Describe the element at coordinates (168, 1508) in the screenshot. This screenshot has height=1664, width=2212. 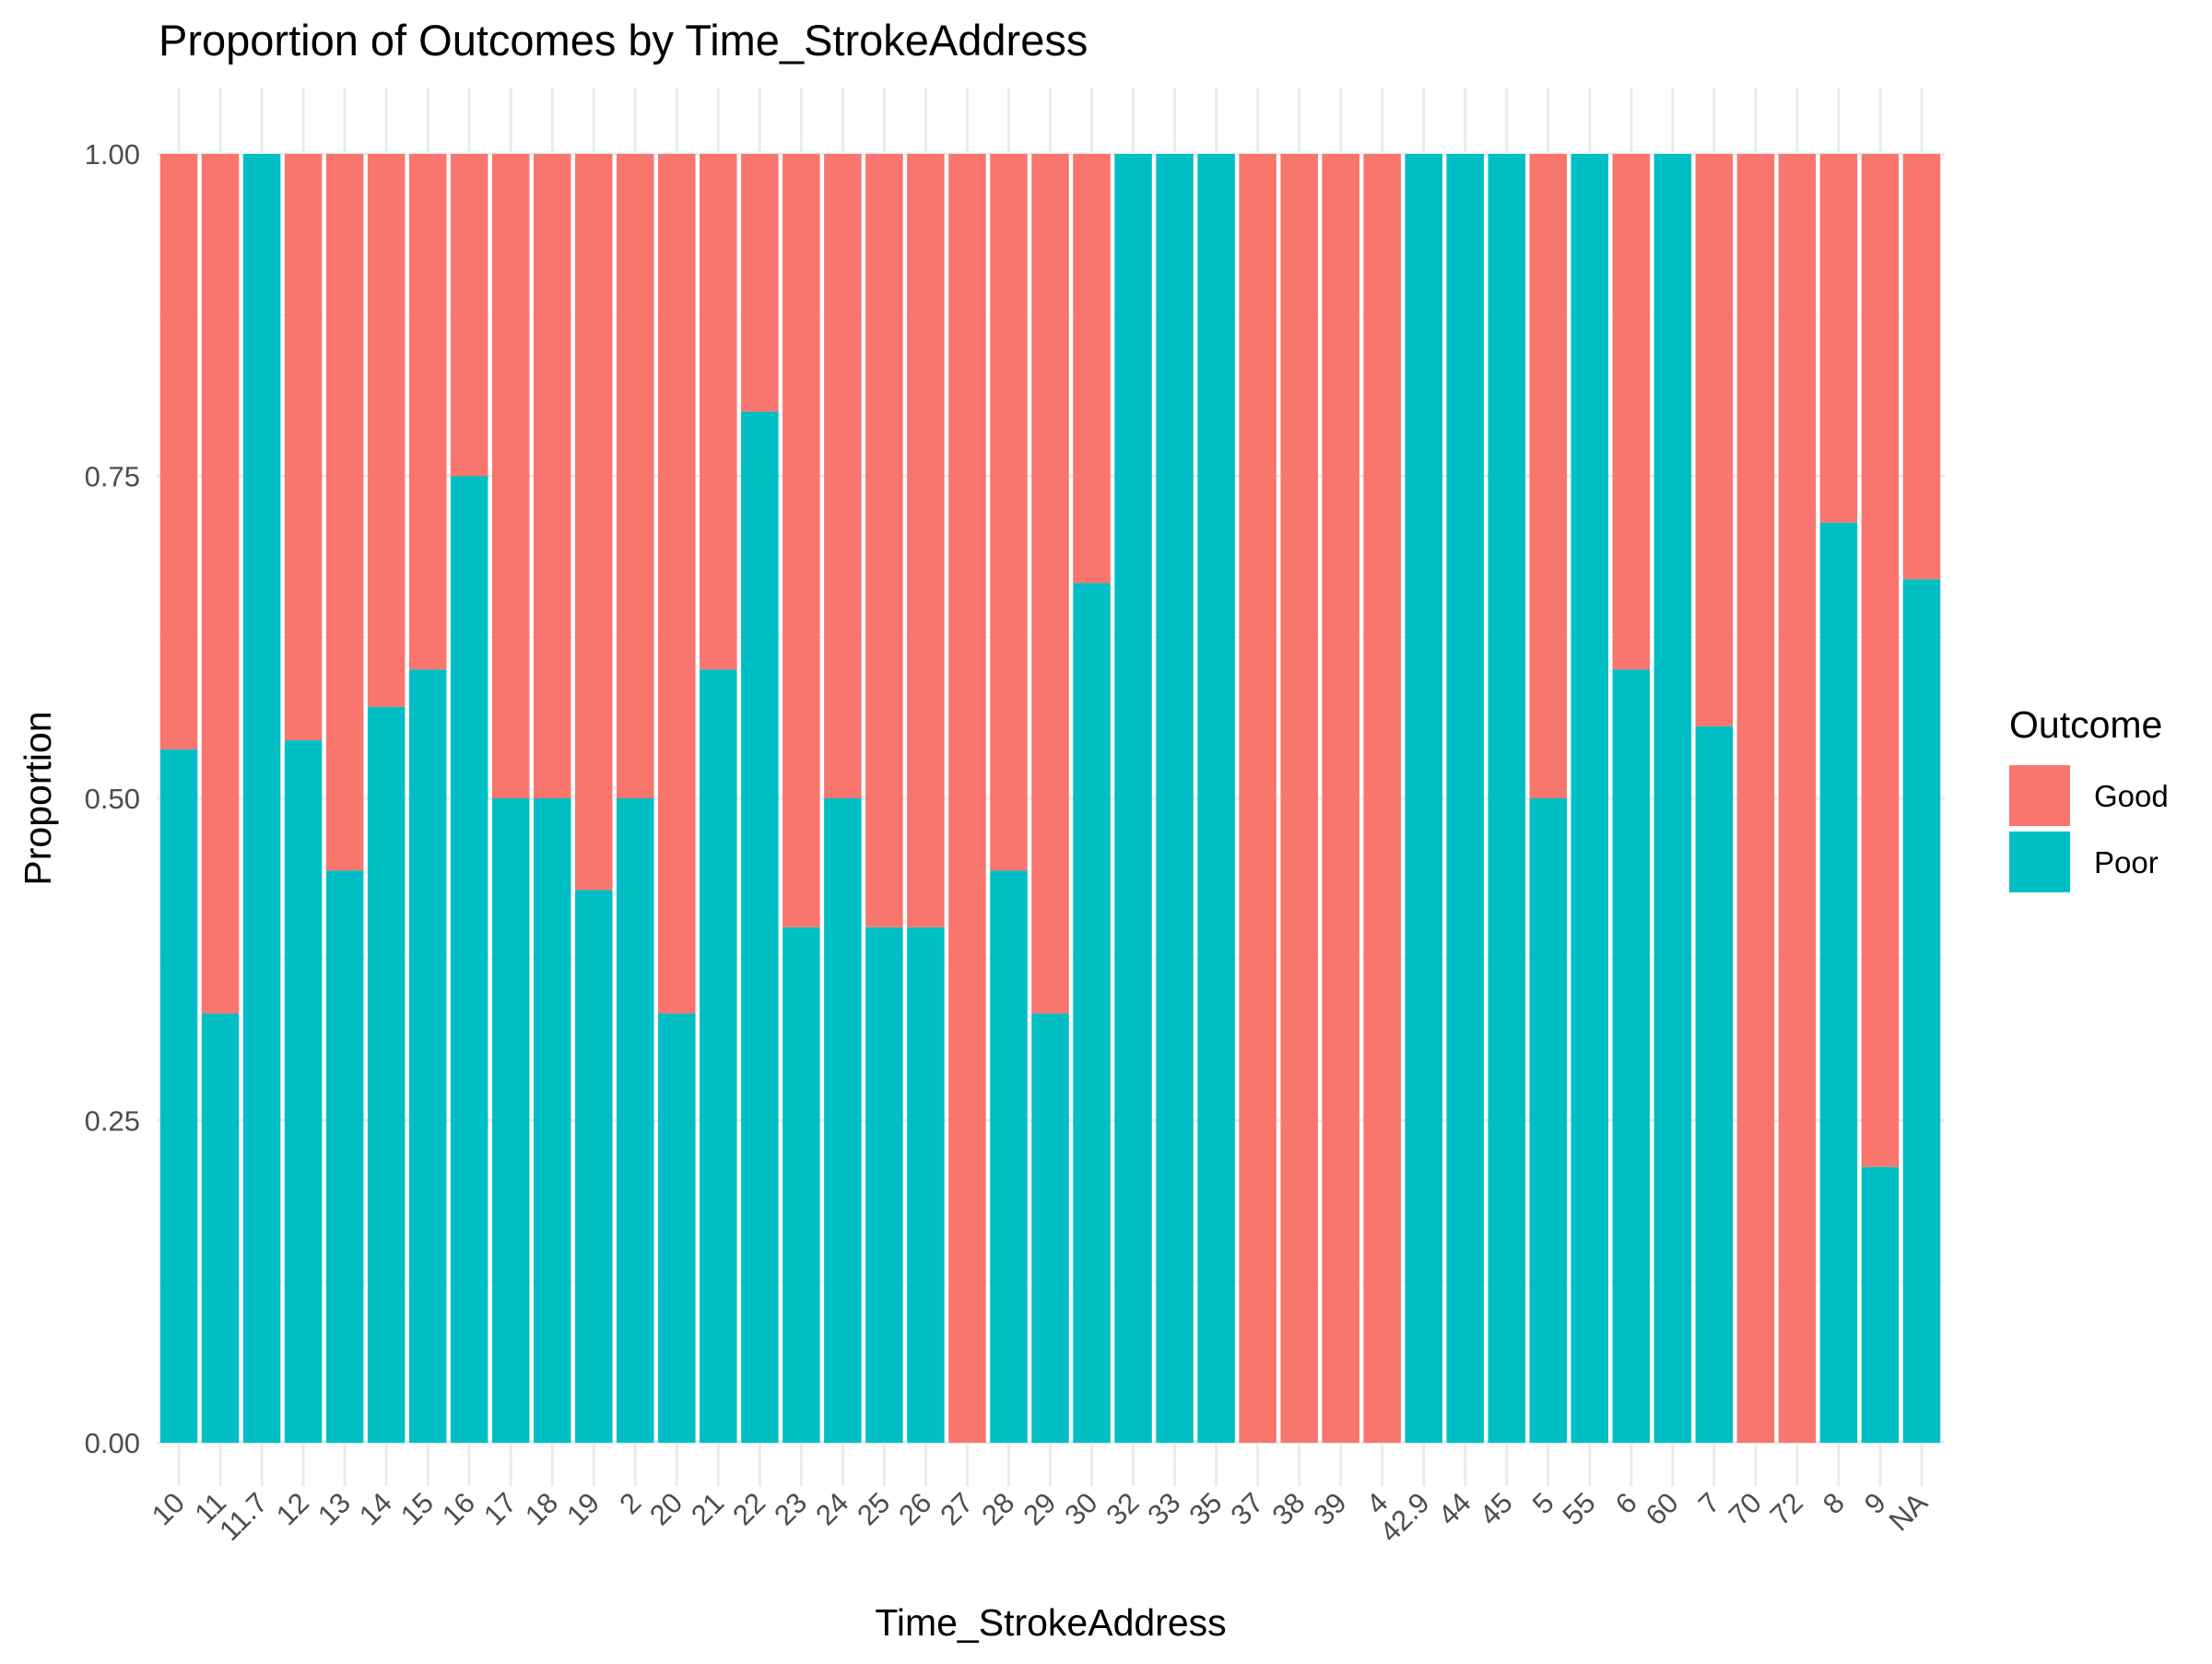
I see `x-tick-label: 10` at that location.